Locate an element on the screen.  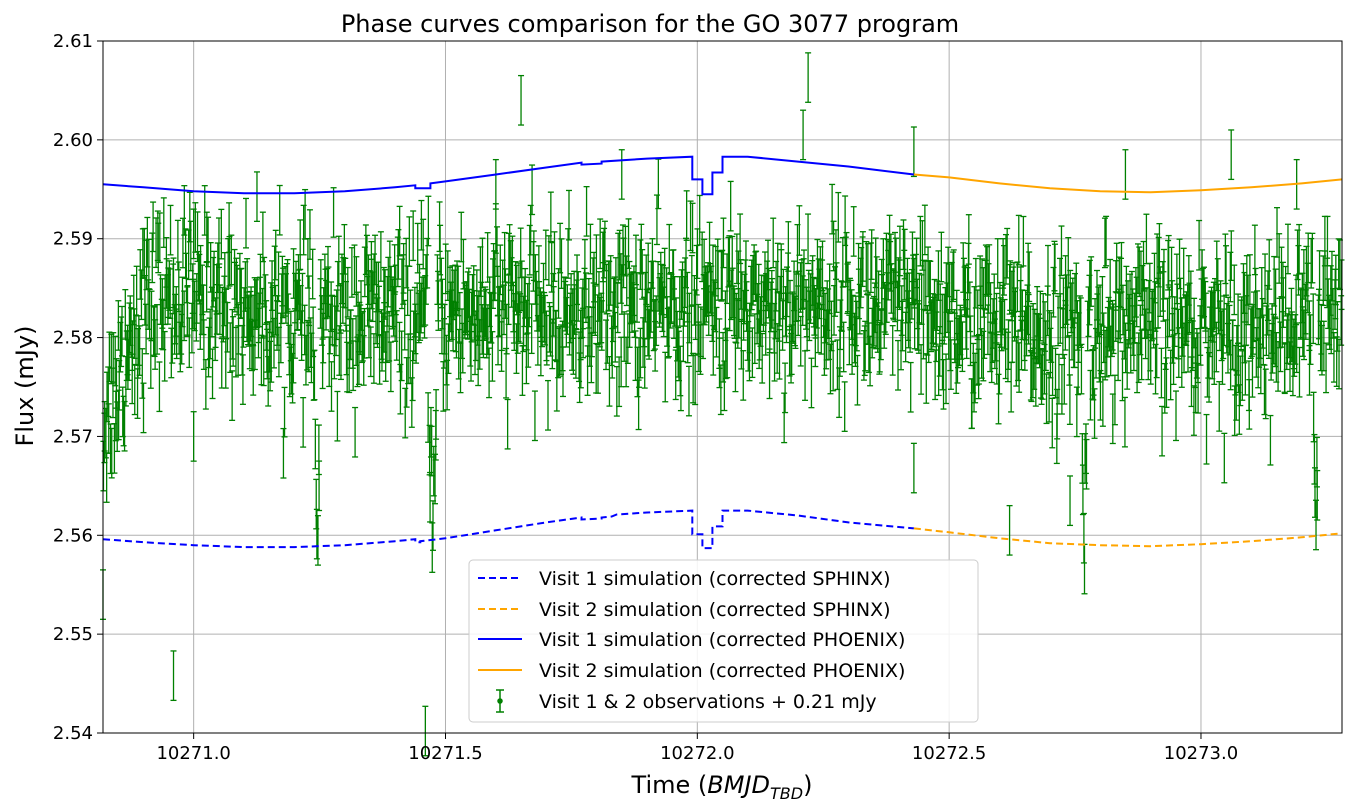
legend-swatch-observations is located at coordinates (500, 701).